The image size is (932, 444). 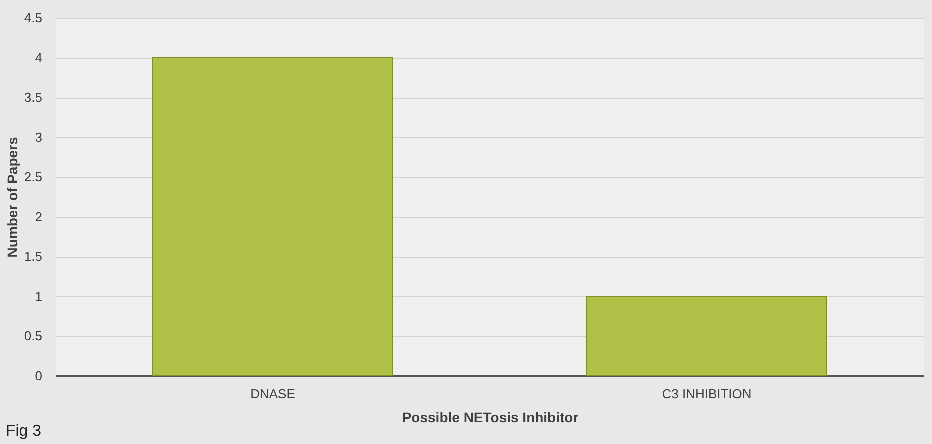 What do you see at coordinates (38, 137) in the screenshot?
I see `y-tick-label: 3` at bounding box center [38, 137].